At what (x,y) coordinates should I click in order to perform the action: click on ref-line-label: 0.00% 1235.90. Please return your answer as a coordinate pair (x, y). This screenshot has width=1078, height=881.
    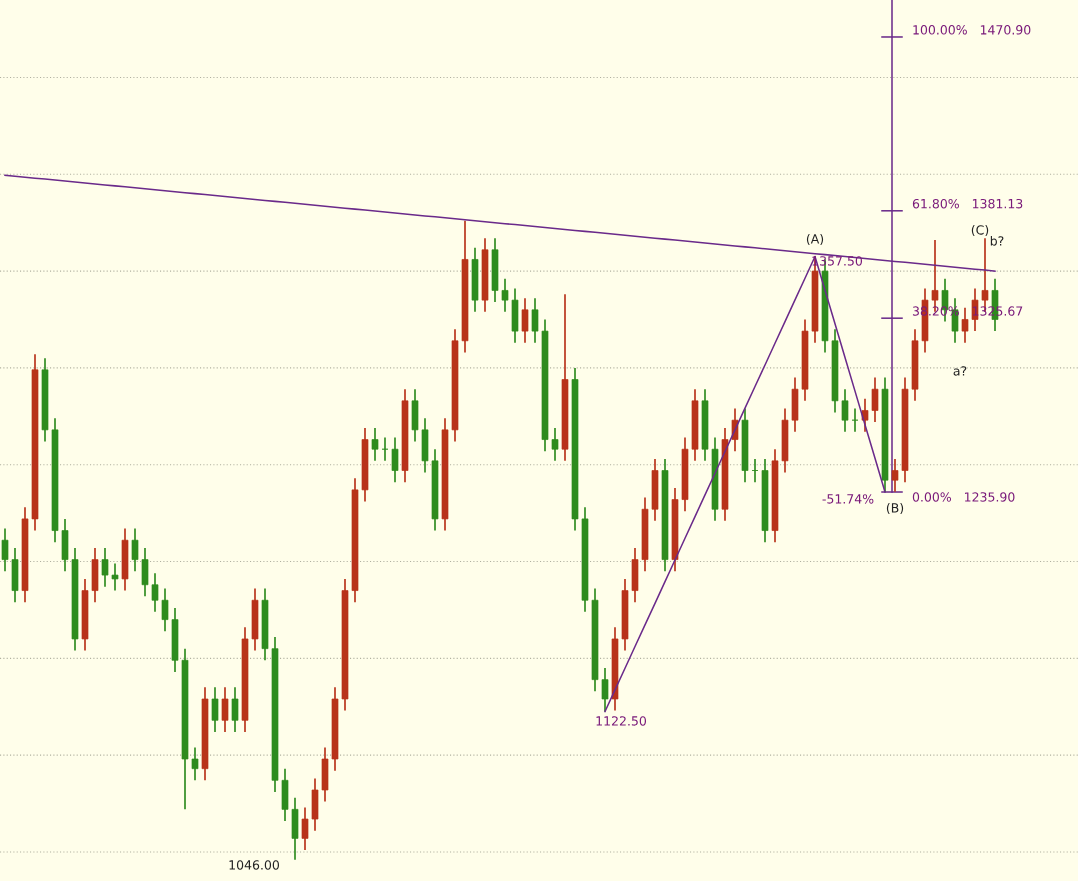
    Looking at the image, I should click on (963, 497).